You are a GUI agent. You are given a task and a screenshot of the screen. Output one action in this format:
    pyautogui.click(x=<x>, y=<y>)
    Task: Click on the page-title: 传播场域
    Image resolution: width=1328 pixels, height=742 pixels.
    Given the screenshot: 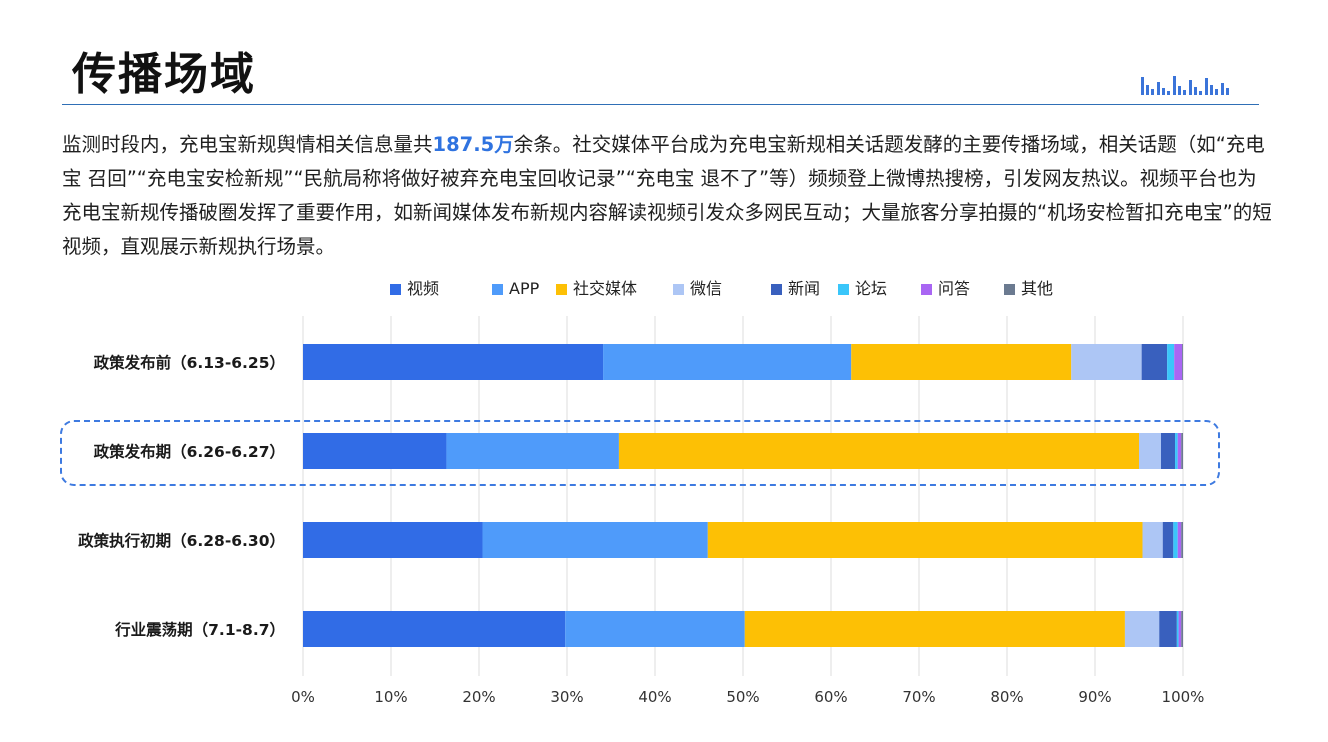 What is the action you would take?
    pyautogui.click(x=164, y=74)
    